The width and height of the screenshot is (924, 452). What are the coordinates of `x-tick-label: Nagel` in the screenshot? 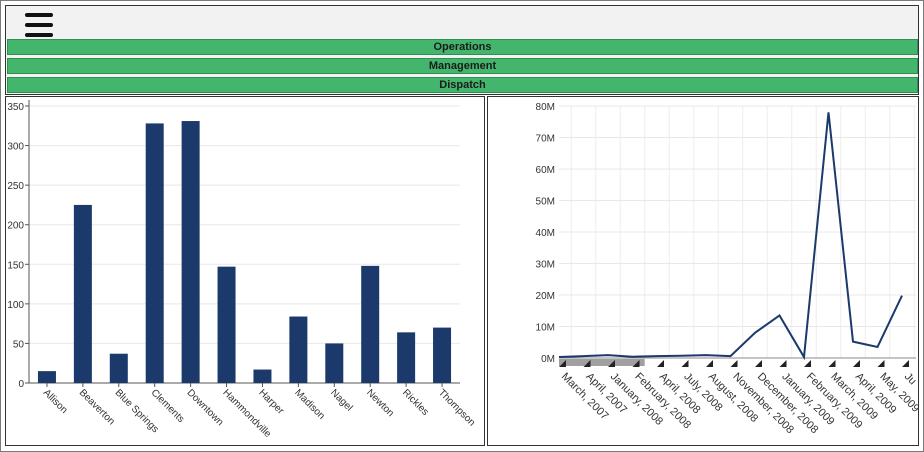 It's located at (341, 400).